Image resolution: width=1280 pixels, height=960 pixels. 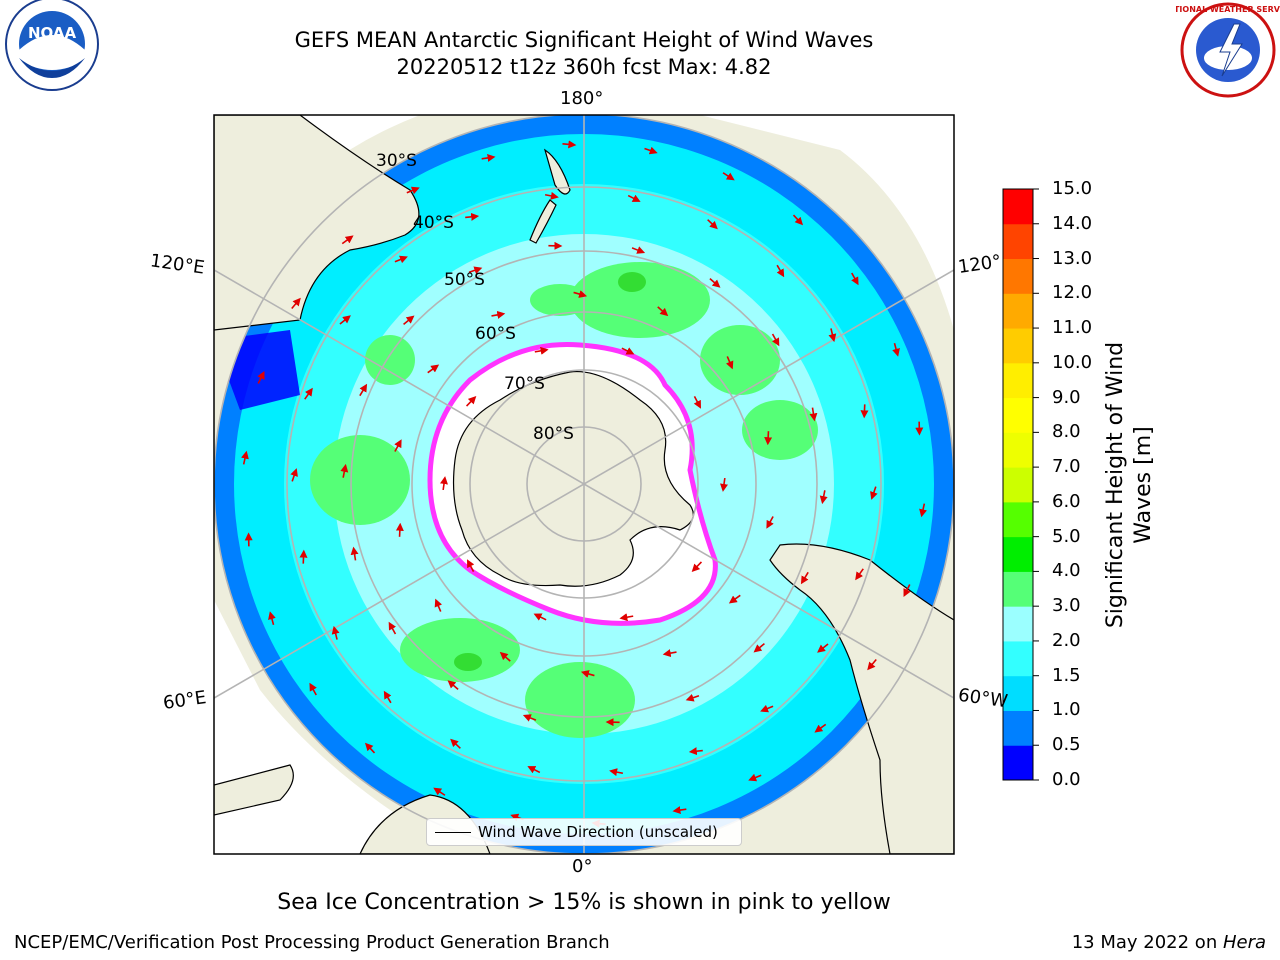 What do you see at coordinates (1066, 432) in the screenshot?
I see `colorbar-tick-label: 8.0` at bounding box center [1066, 432].